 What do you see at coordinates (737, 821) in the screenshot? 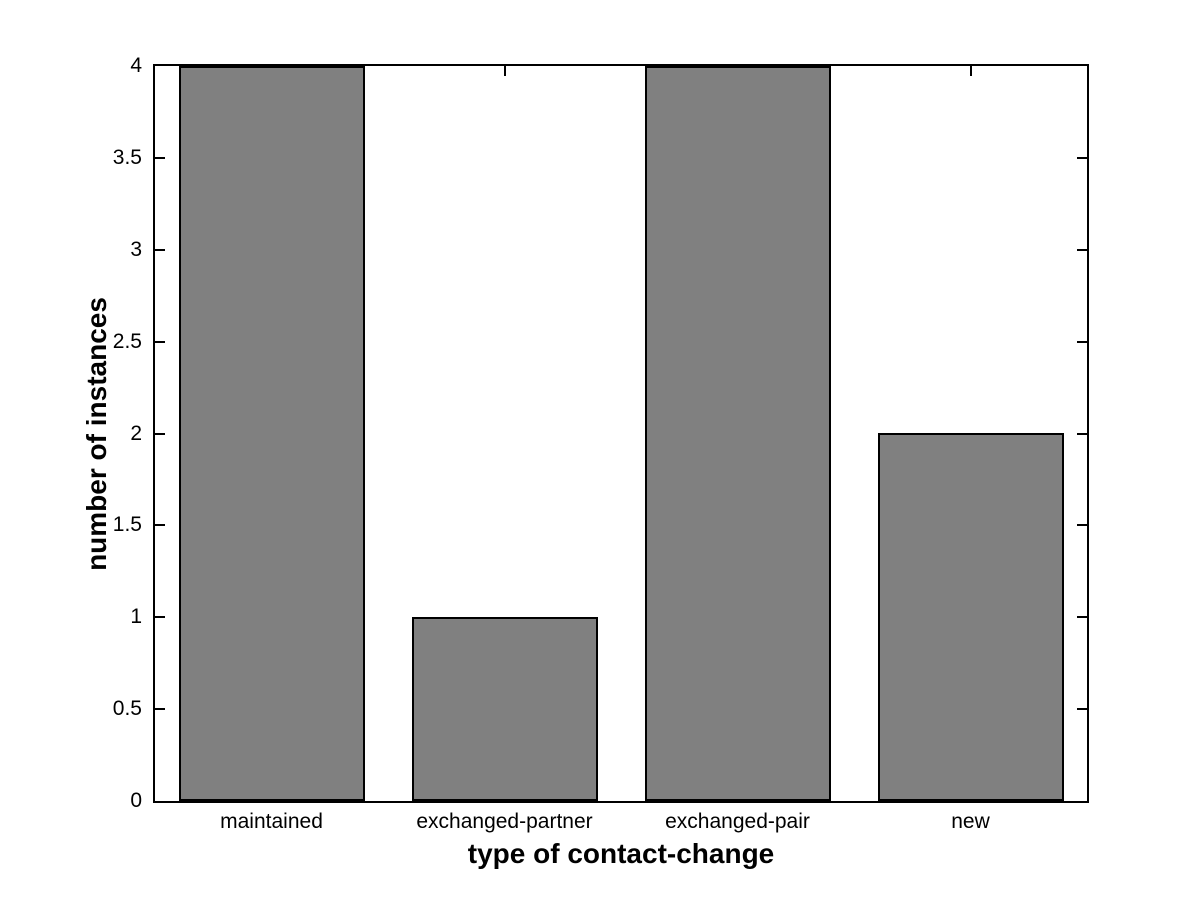
I see `x-tick-label: exchanged-pair` at bounding box center [737, 821].